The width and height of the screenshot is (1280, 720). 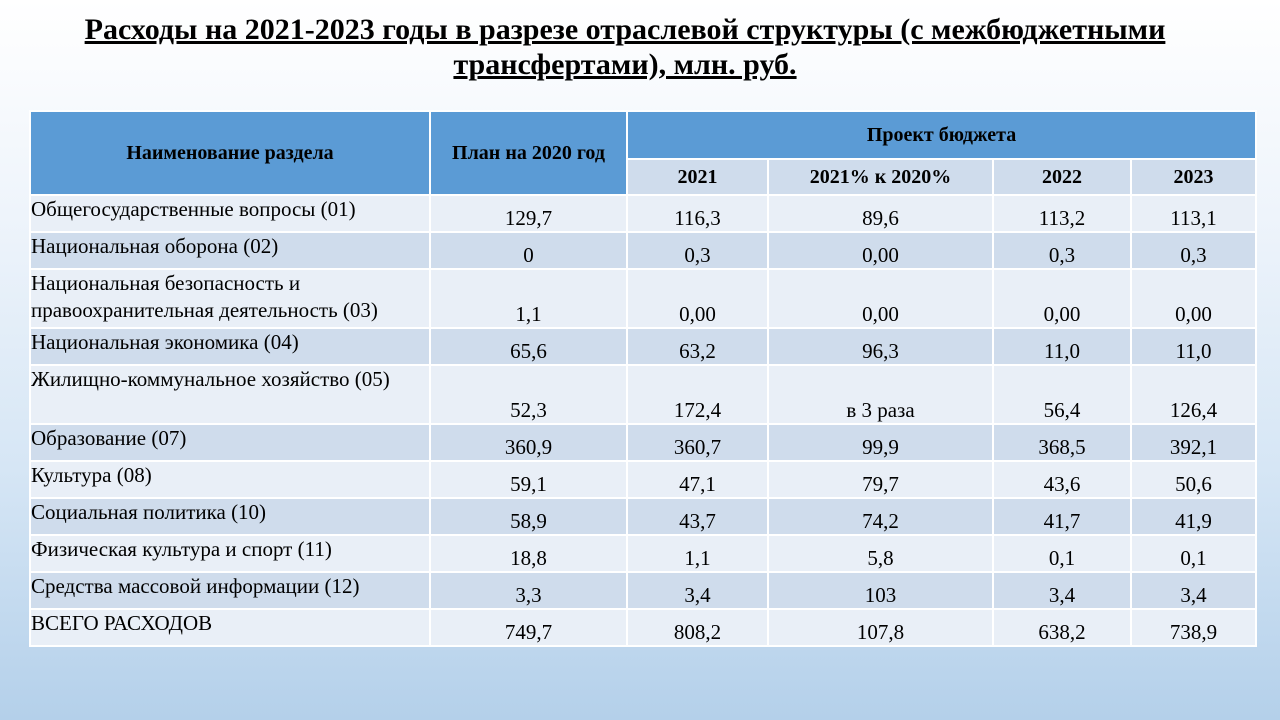 What do you see at coordinates (697, 394) in the screenshot?
I see `cell-2021: 172,4` at bounding box center [697, 394].